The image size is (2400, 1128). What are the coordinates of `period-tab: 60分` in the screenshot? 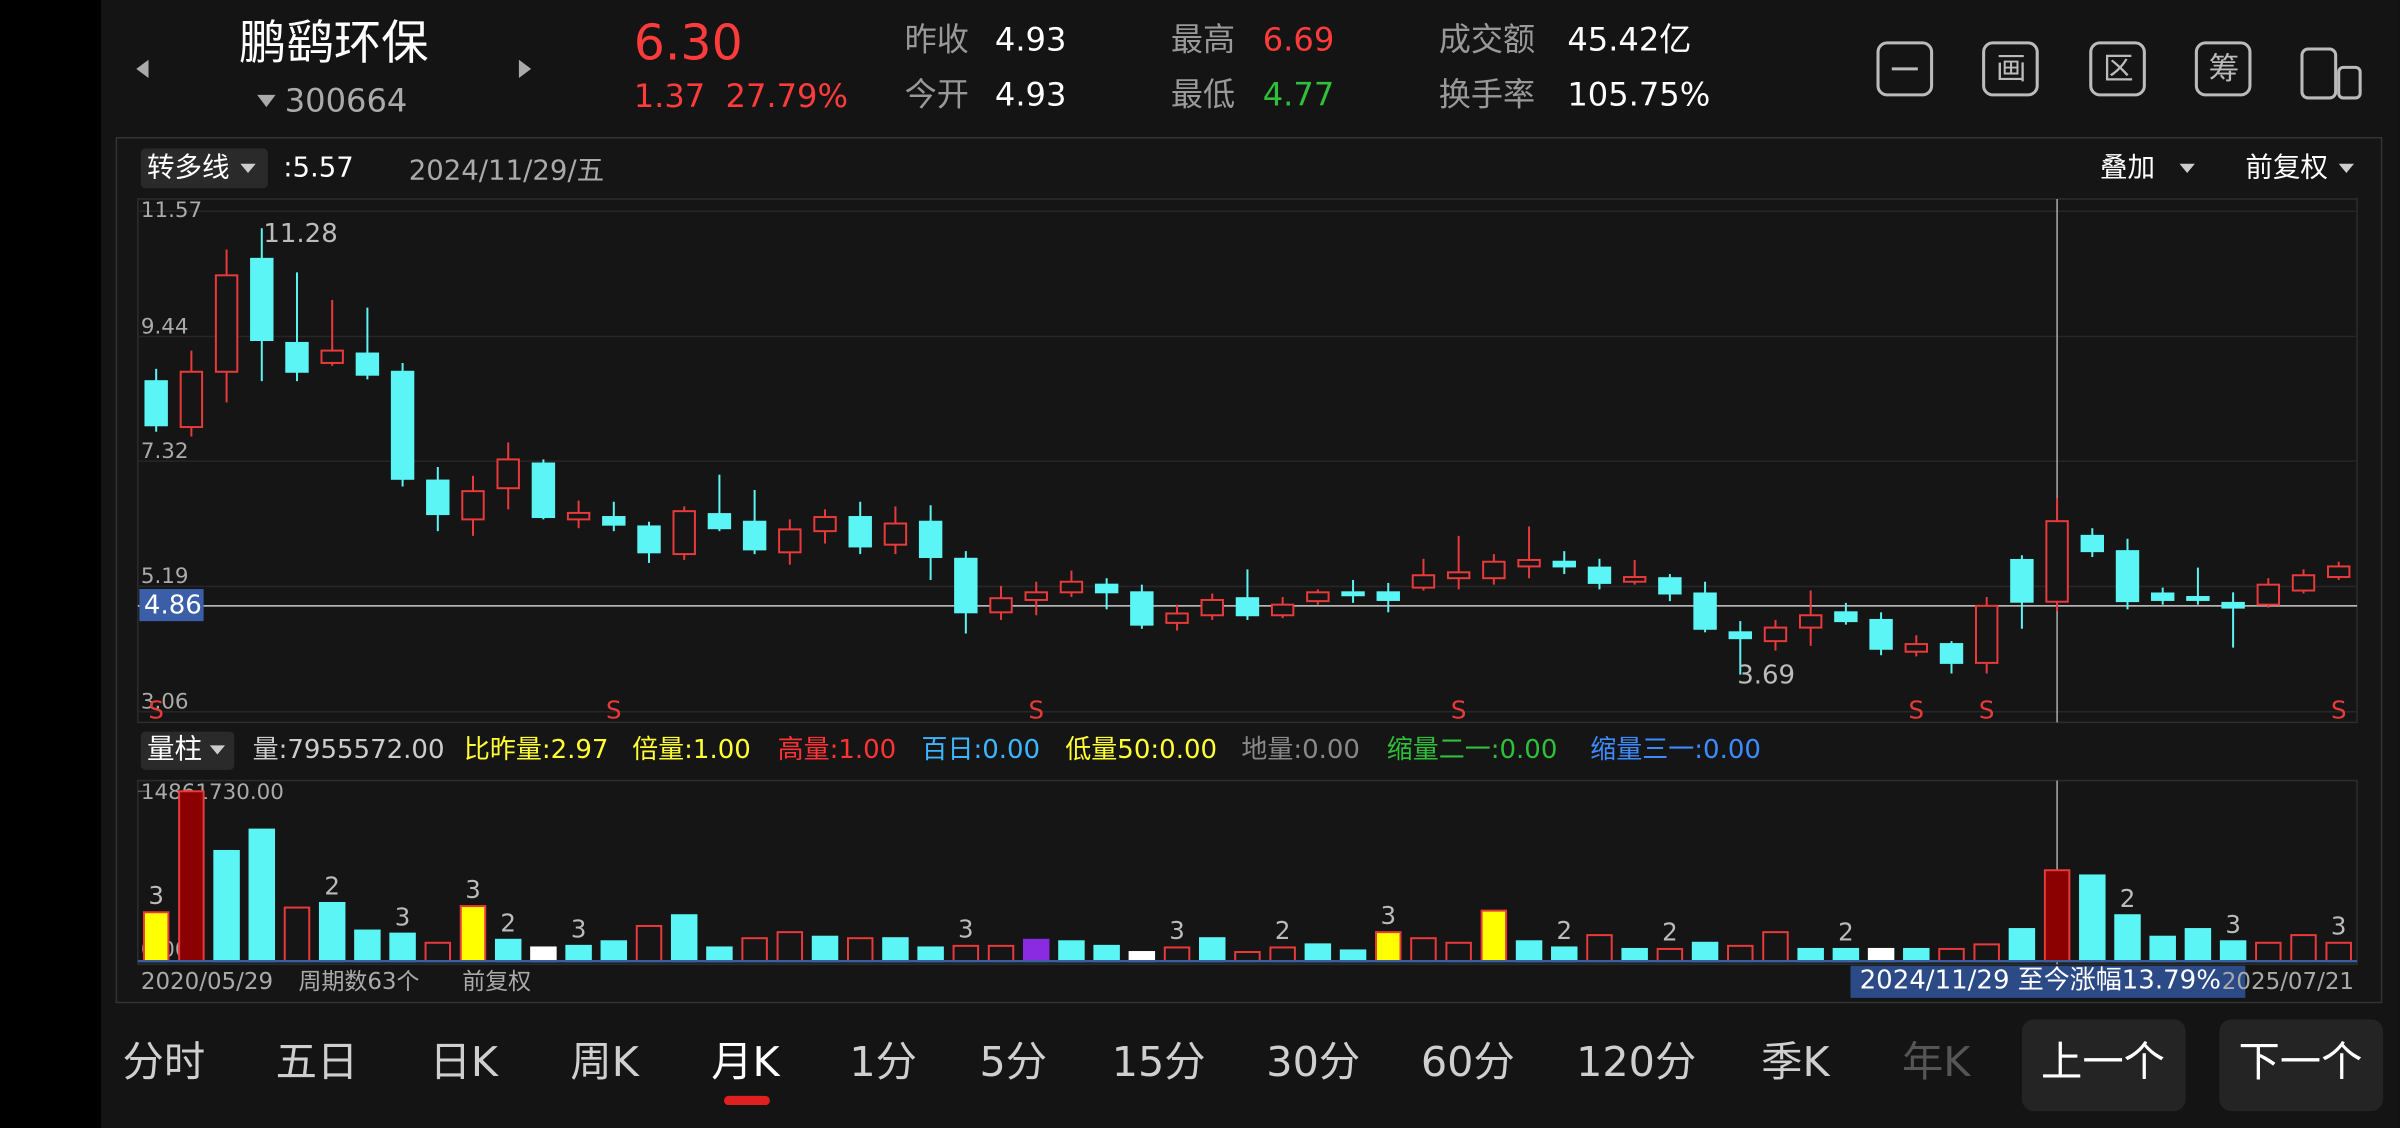 It's located at (1468, 1062).